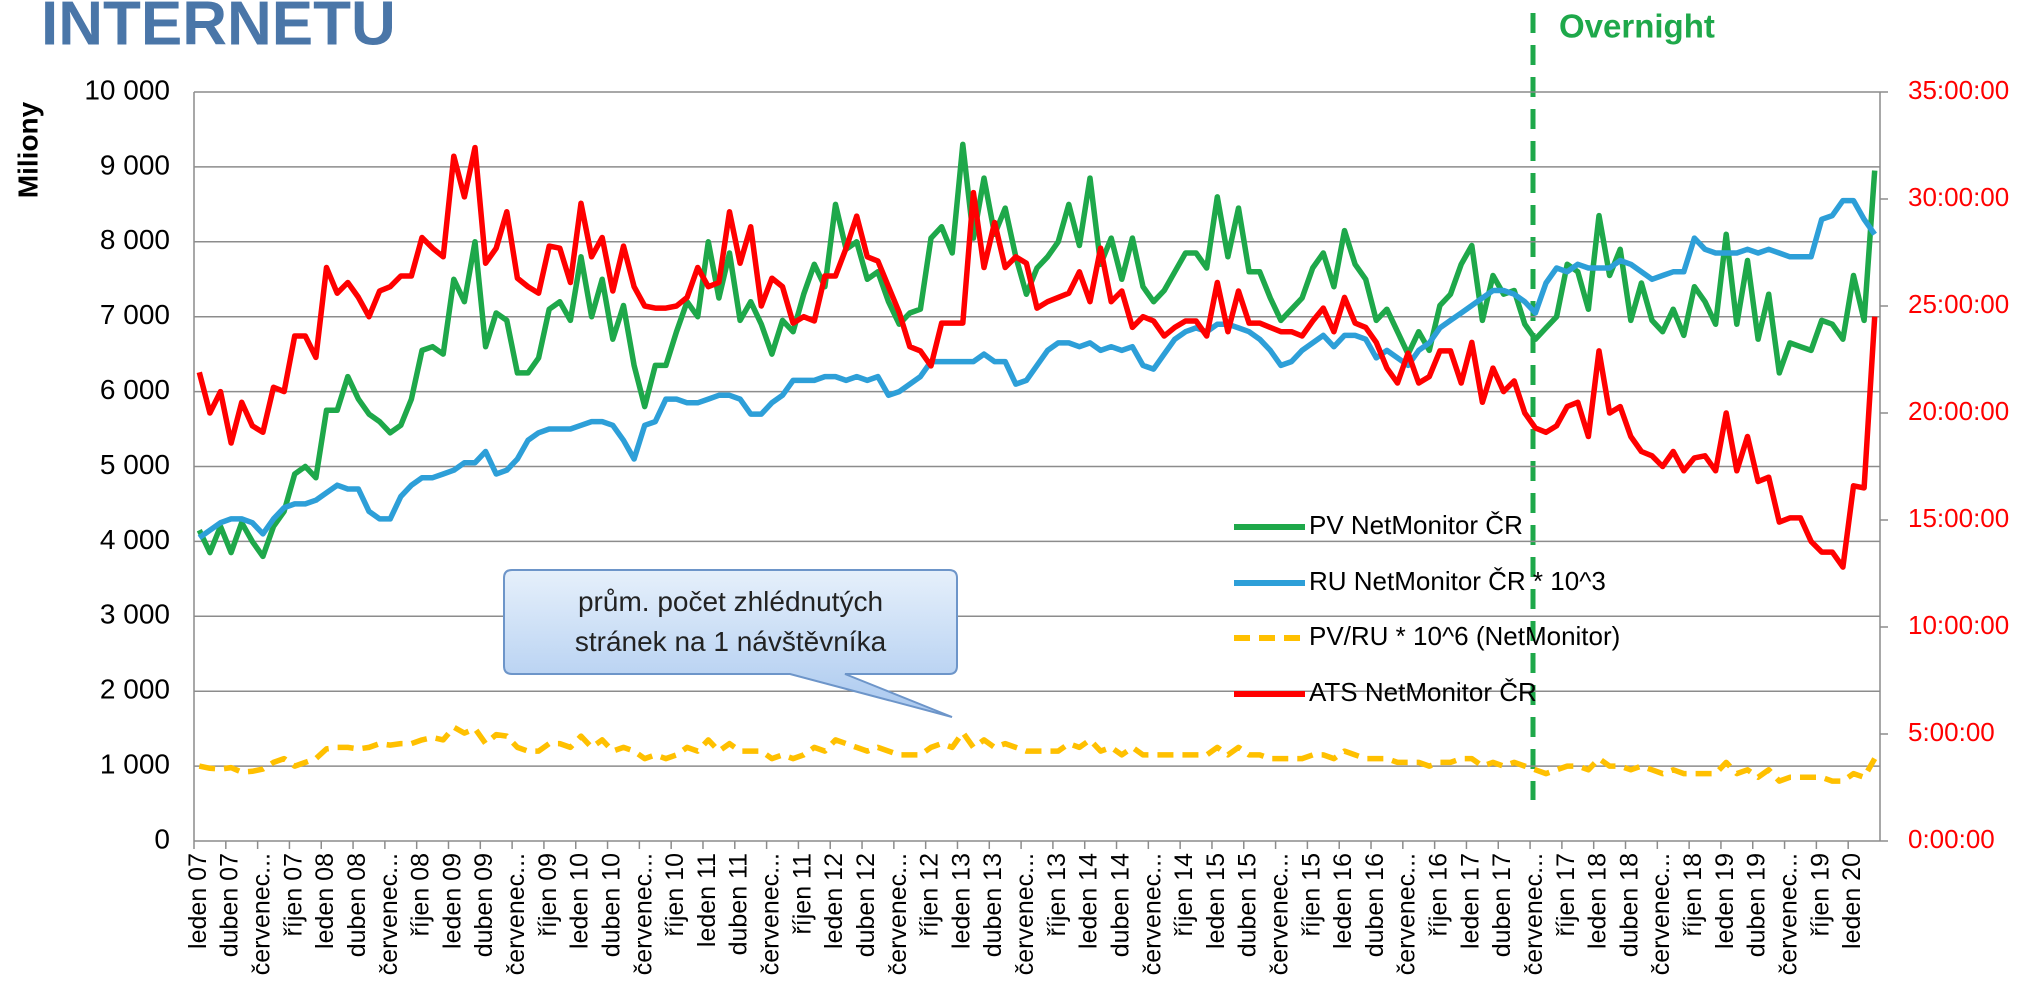 This screenshot has height=984, width=2026. What do you see at coordinates (135, 164) in the screenshot?
I see `y-tick-label: 9 000` at bounding box center [135, 164].